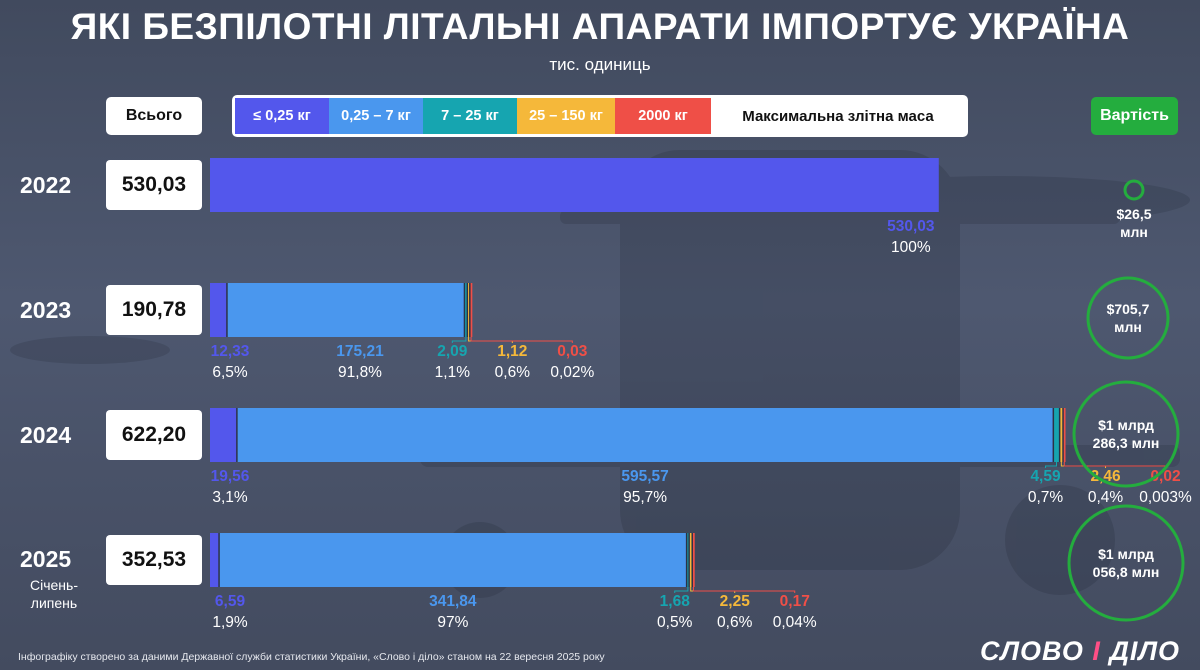 The image size is (1200, 670). What do you see at coordinates (230, 601) in the screenshot?
I see `value-label: 6,59` at bounding box center [230, 601].